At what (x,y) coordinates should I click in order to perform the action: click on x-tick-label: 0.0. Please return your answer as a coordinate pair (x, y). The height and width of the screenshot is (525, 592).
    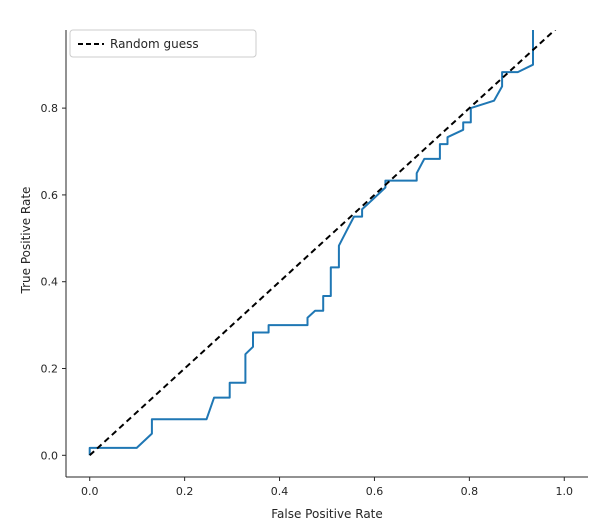
    Looking at the image, I should click on (90, 491).